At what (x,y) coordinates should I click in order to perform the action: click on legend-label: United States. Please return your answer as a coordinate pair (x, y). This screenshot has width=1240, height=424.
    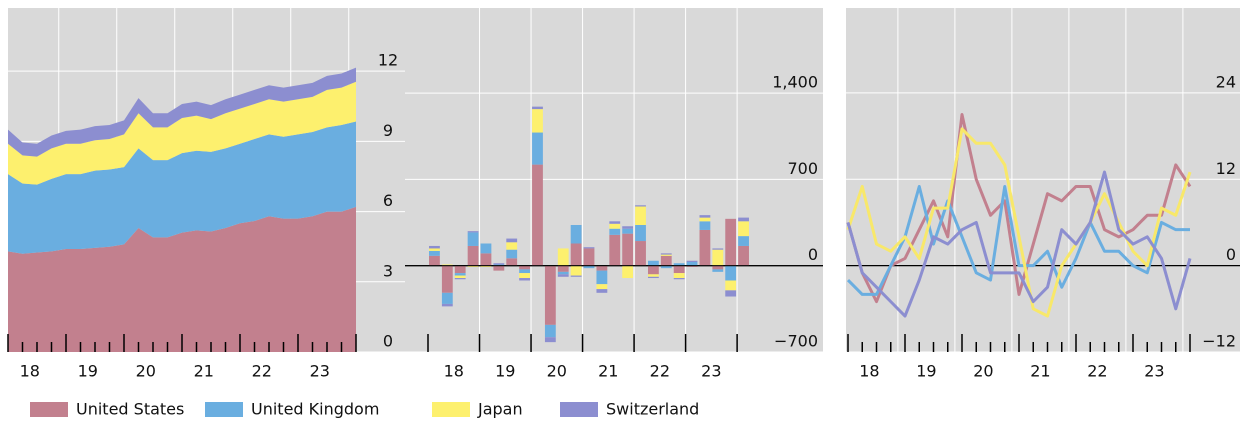
    Looking at the image, I should click on (130, 409).